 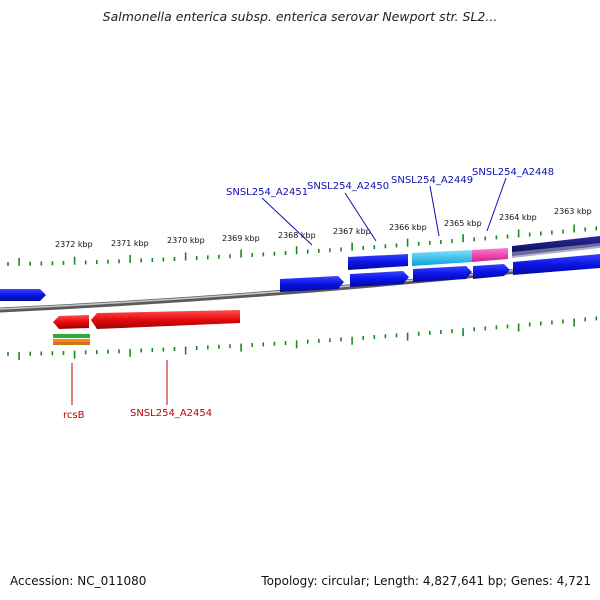 I want to click on gene-snsl254-a2449-lower, so click(x=442, y=274).